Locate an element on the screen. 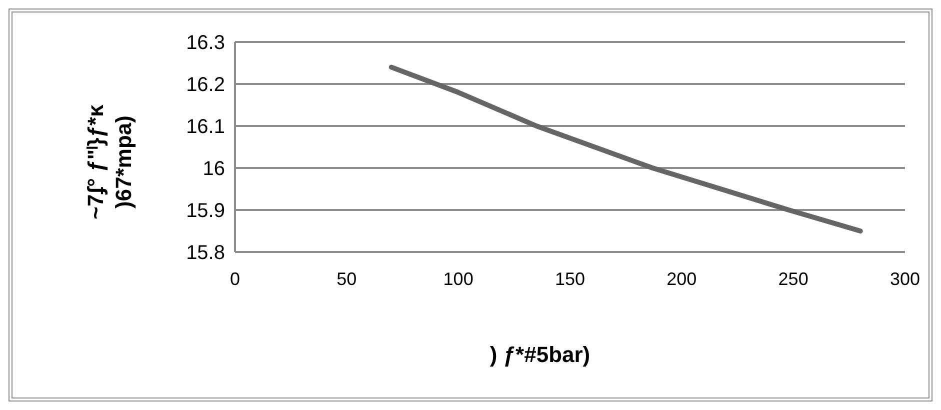 This screenshot has width=941, height=410. x-tick-label: 150 is located at coordinates (570, 279).